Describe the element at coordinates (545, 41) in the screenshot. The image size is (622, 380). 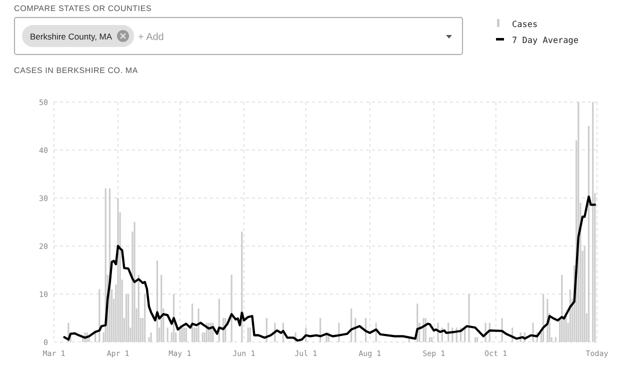
I see `legend-label: 7 Day Average` at that location.